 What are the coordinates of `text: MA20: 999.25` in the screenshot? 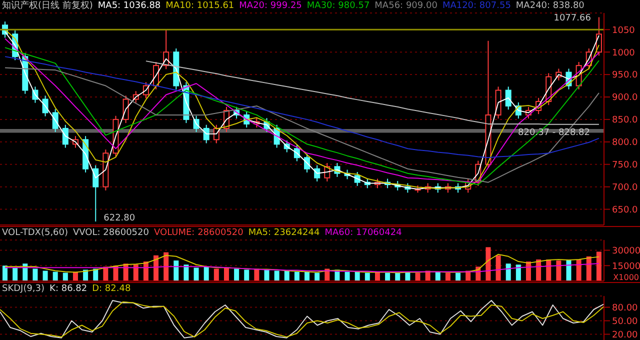 It's located at (270, 6).